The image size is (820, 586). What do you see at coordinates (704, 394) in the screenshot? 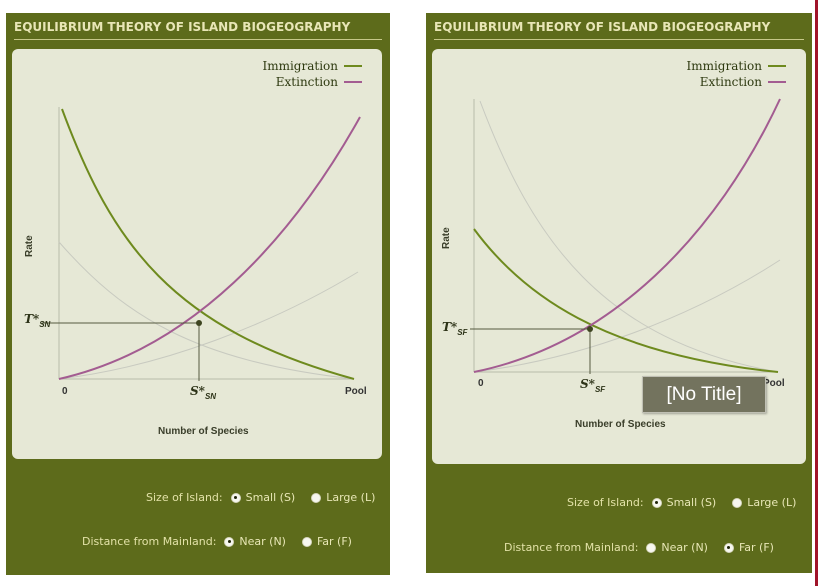
I see `tooltip: [No Title]` at bounding box center [704, 394].